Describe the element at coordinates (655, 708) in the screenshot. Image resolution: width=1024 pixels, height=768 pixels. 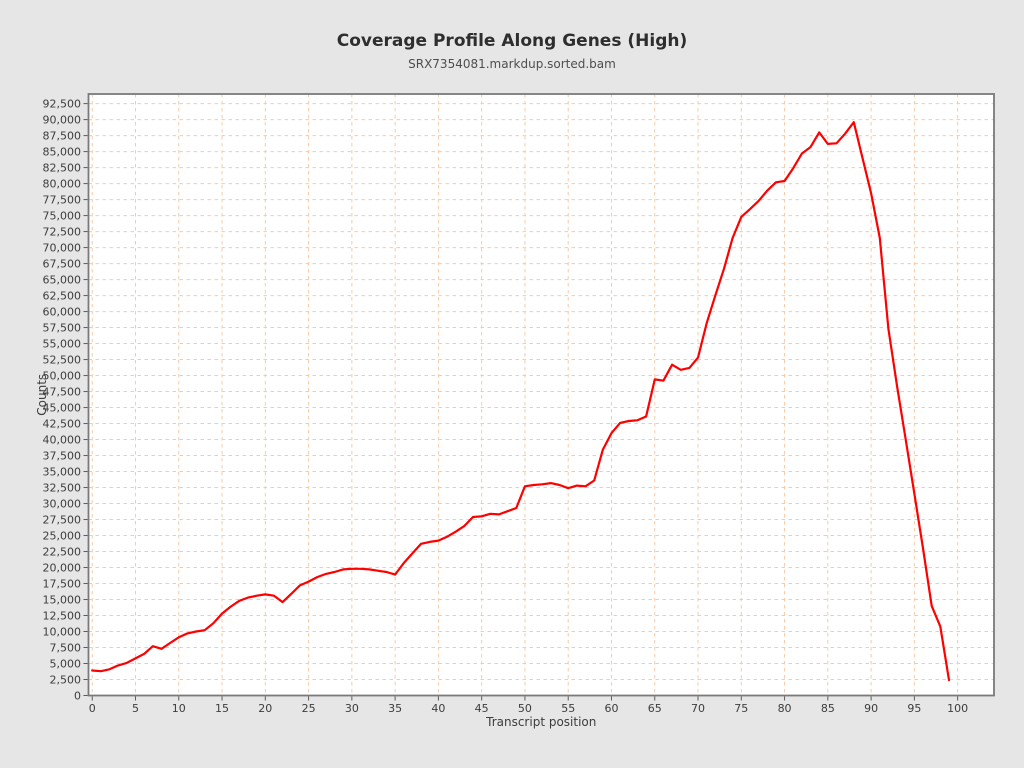
I see `x-tick-label: 65` at that location.